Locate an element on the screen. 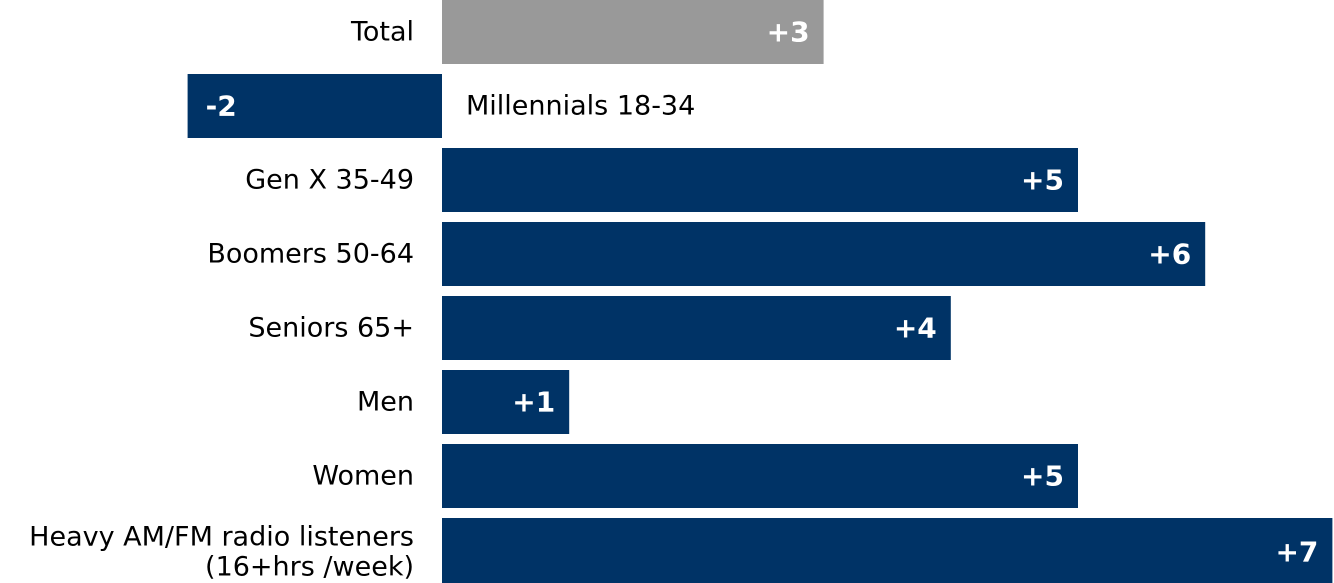 The image size is (1334, 583). category-label-2-line-0: Gen X 35-49 is located at coordinates (329, 180).